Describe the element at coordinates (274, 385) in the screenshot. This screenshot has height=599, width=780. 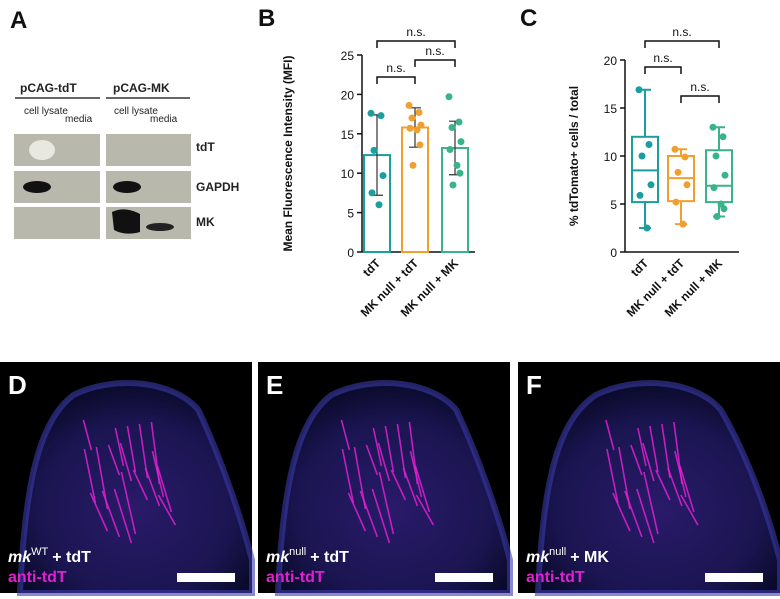
I see `panel-letter: E` at that location.